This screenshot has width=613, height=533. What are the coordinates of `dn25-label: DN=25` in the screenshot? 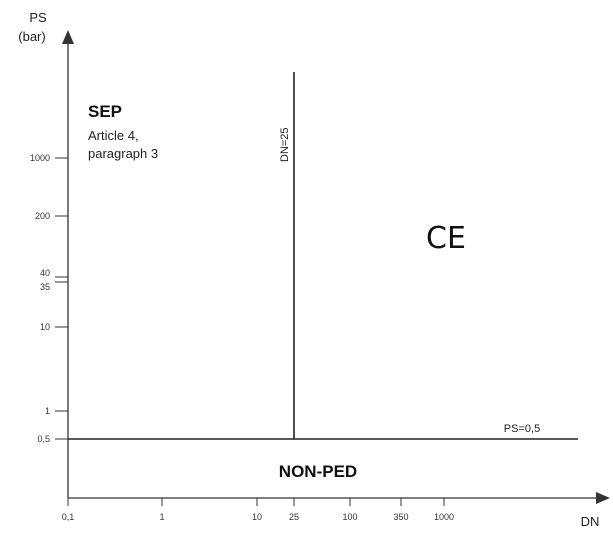 It's located at (285, 144).